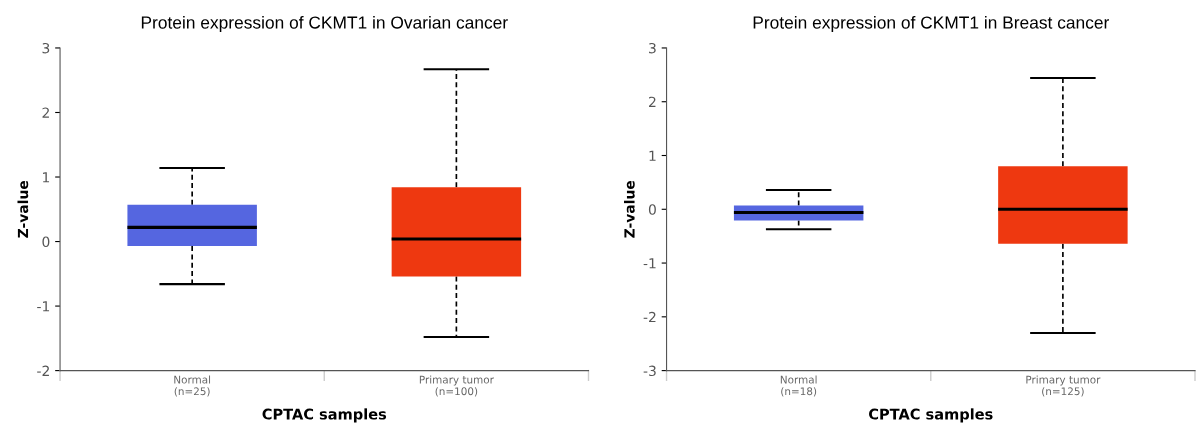  What do you see at coordinates (456, 386) in the screenshot?
I see `x-tick-label: Primary tumor (n=100)` at bounding box center [456, 386].